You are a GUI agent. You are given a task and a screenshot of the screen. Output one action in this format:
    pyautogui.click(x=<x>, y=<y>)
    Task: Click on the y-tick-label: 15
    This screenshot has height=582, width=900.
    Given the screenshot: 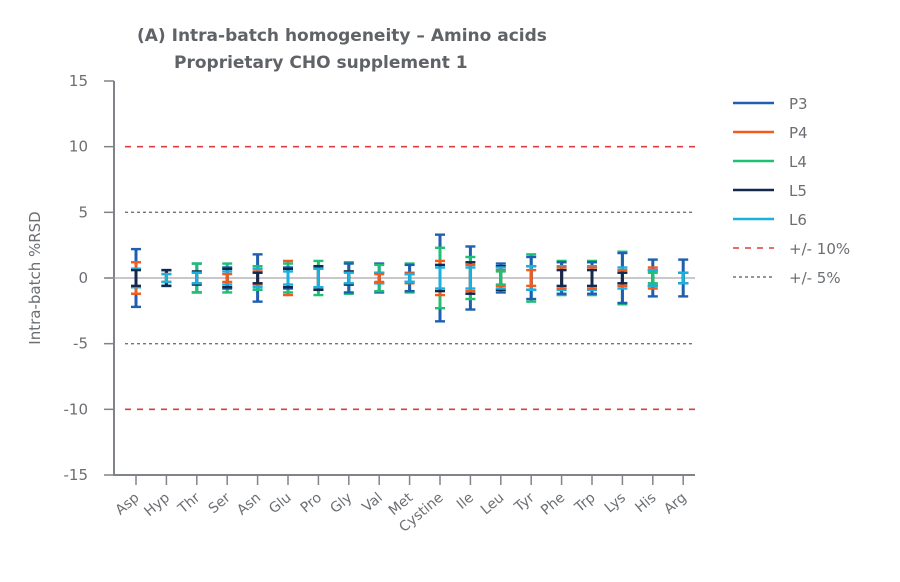 What is the action you would take?
    pyautogui.click(x=78, y=81)
    